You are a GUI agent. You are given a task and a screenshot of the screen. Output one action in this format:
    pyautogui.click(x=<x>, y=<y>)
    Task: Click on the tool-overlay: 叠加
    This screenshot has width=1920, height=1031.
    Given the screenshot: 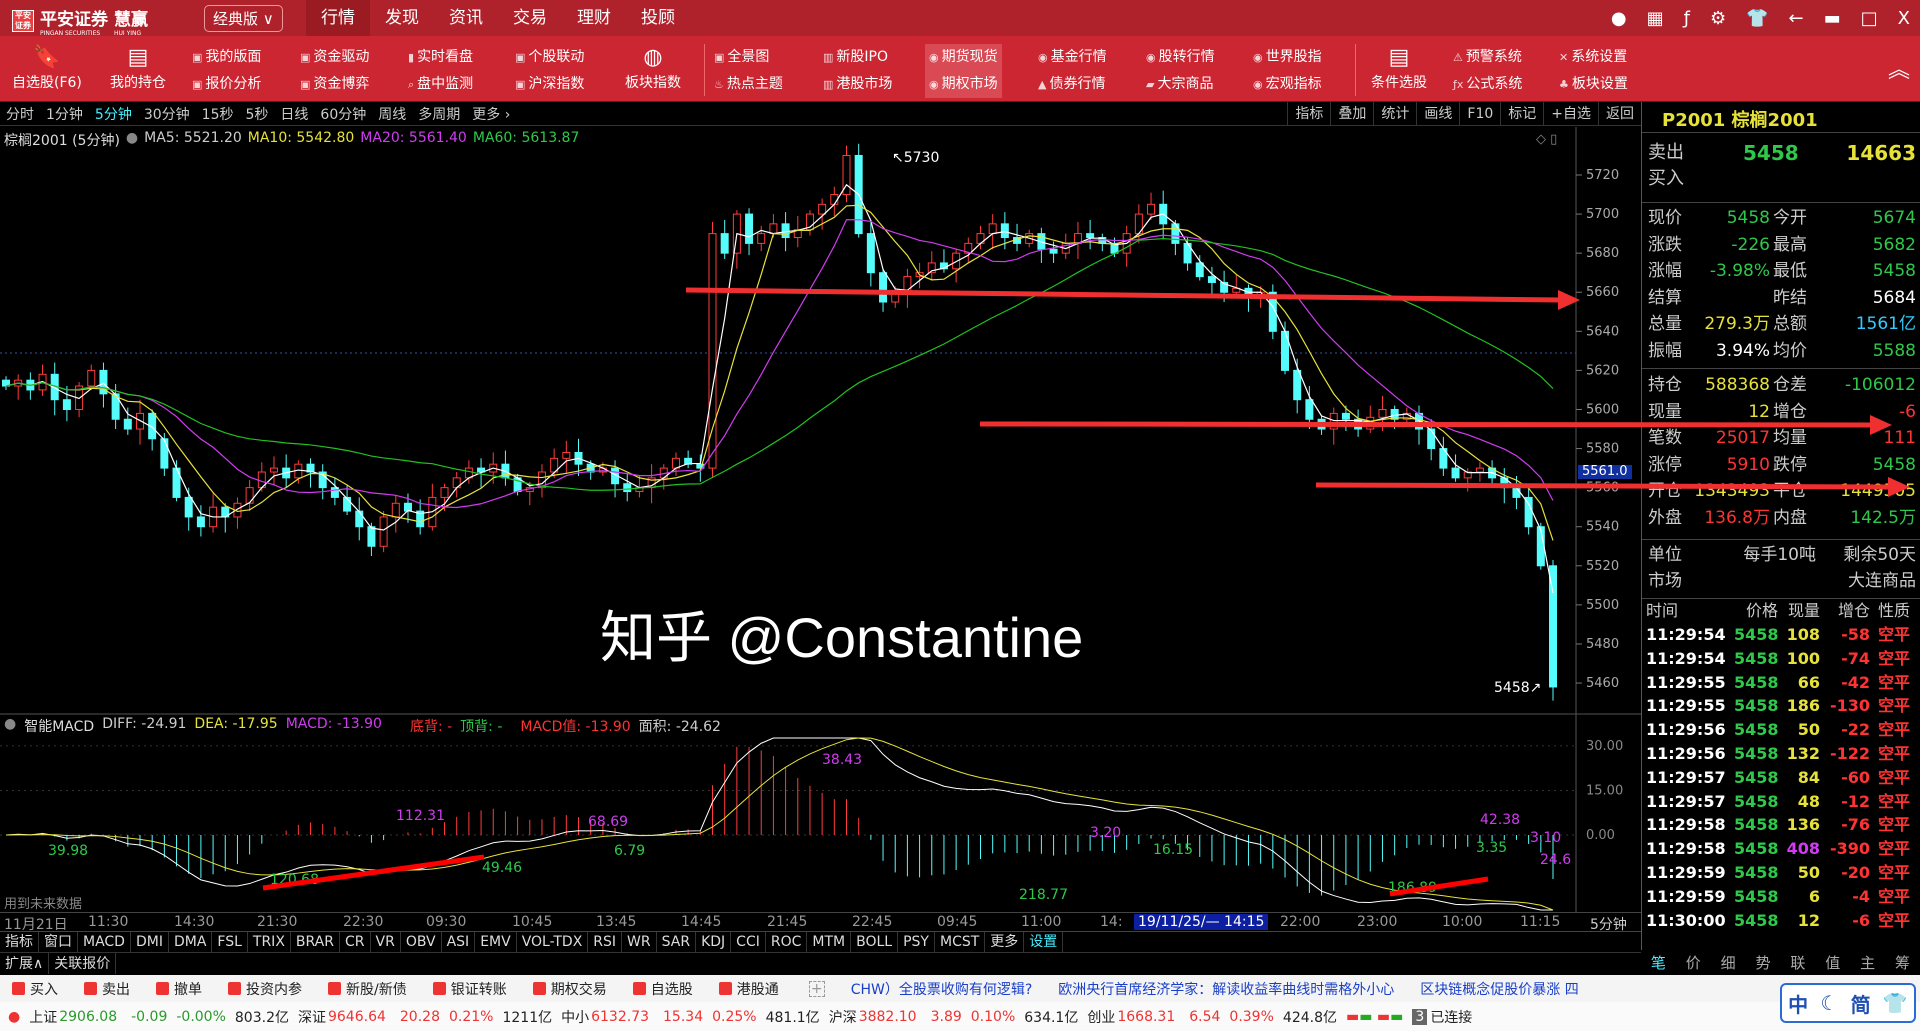 What is the action you would take?
    pyautogui.click(x=1351, y=114)
    